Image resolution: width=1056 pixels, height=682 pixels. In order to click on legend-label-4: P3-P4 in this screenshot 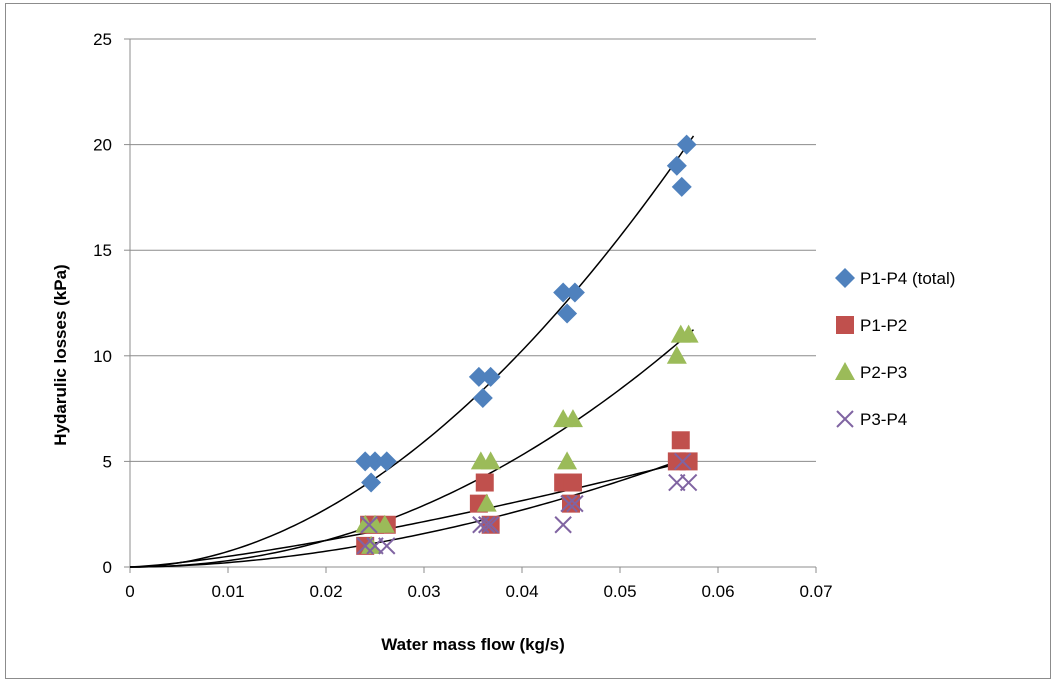, I will do `click(883, 419)`.